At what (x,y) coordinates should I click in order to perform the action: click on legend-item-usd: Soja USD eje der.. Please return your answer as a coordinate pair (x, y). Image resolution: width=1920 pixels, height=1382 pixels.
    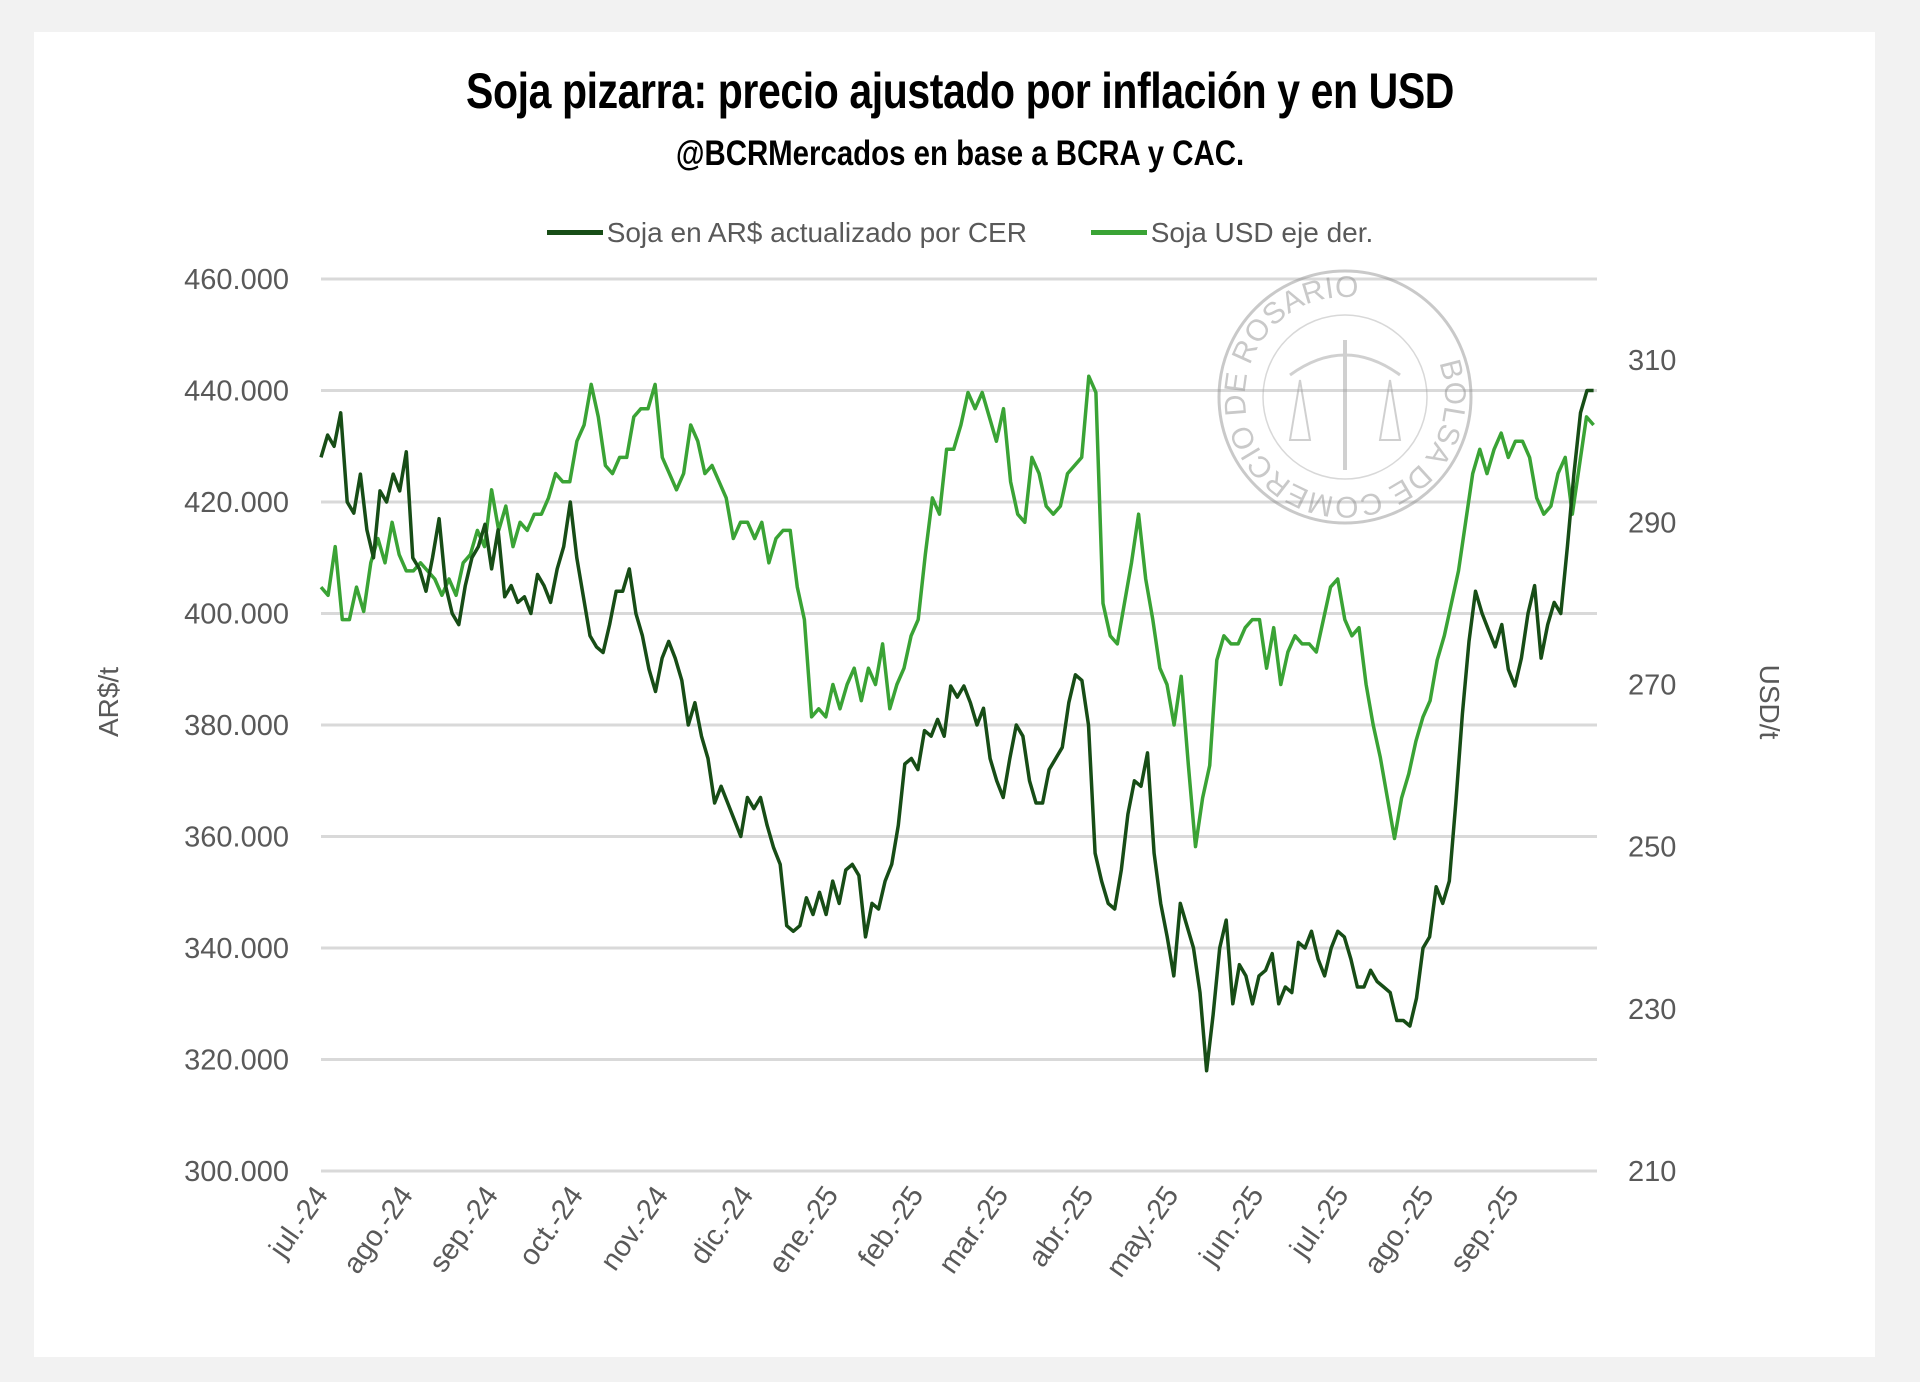
    Looking at the image, I should click on (1232, 232).